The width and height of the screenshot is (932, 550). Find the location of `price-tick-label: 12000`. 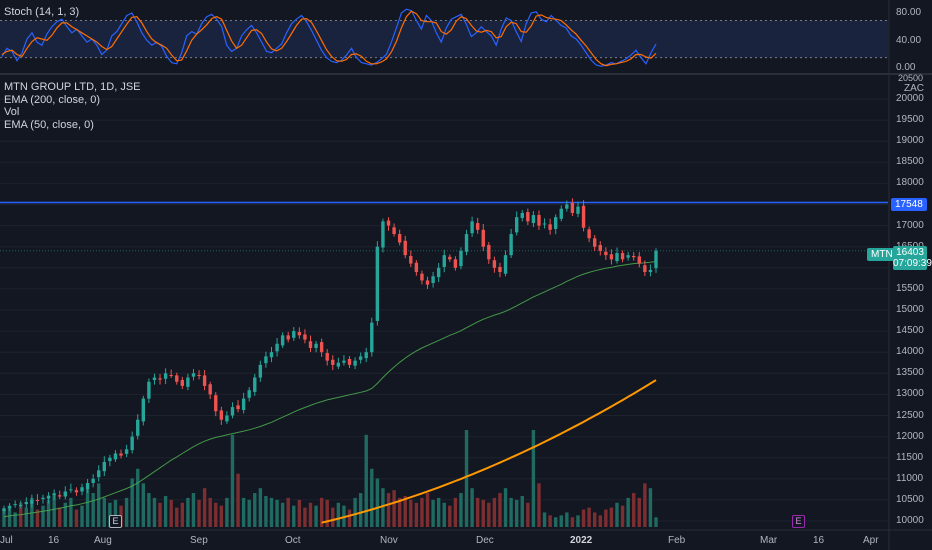

price-tick-label: 12000 is located at coordinates (910, 436).